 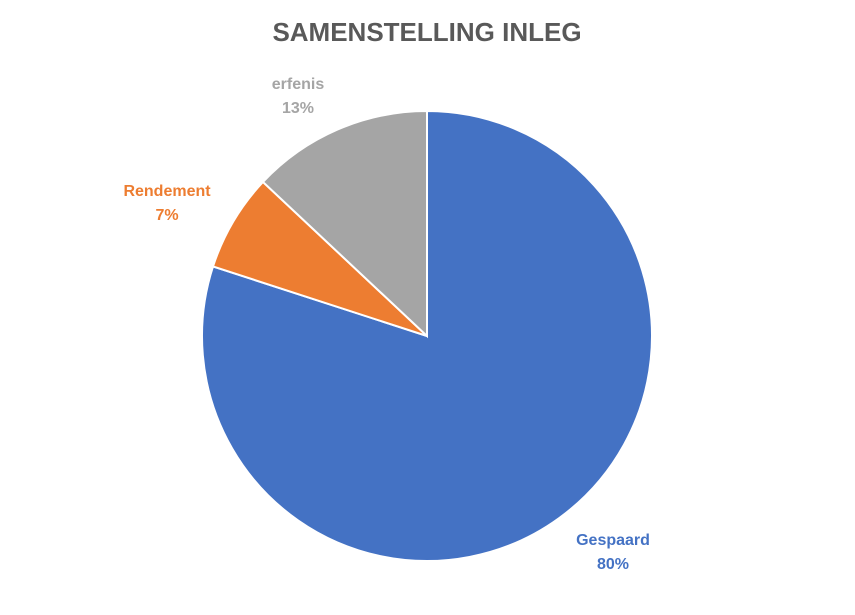 I want to click on data-label-pct-rendement: 7%, so click(x=166, y=215).